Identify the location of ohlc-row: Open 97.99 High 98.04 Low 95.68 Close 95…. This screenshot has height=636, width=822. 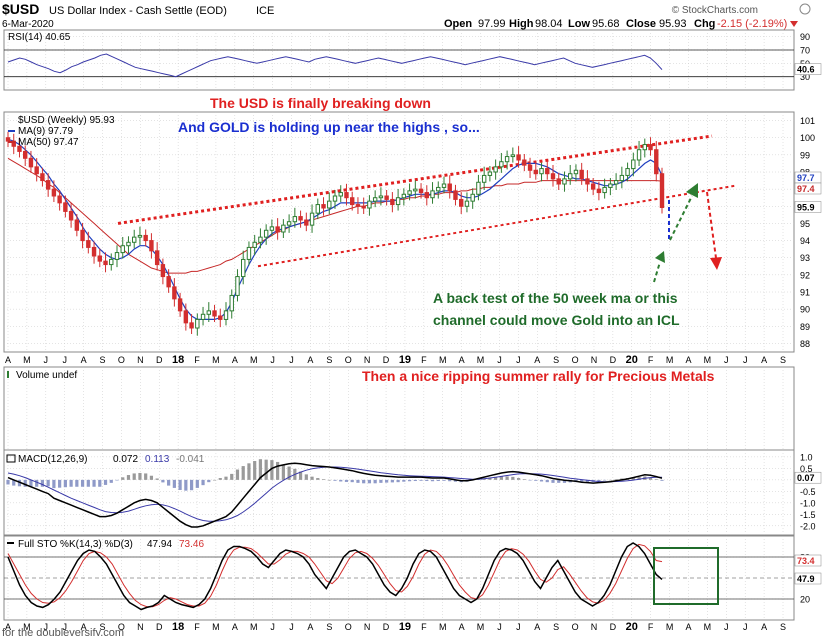
(621, 24).